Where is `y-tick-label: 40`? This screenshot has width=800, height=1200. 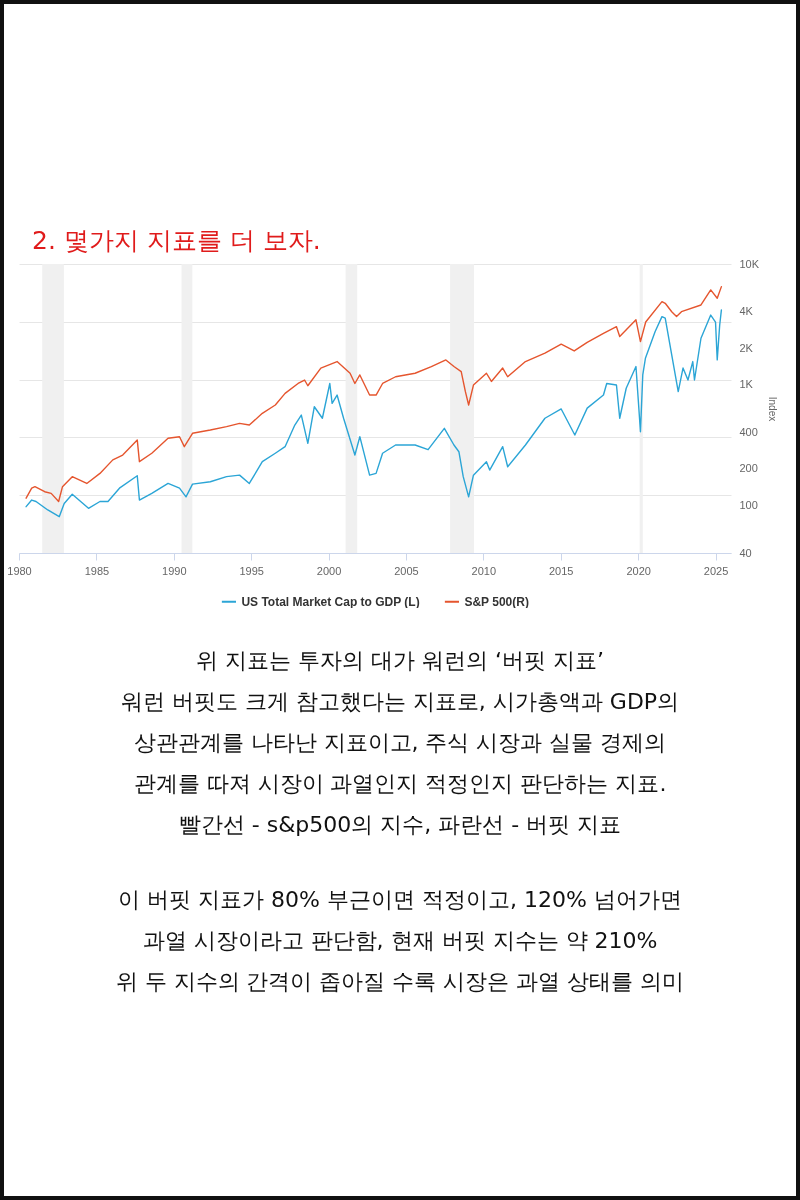 y-tick-label: 40 is located at coordinates (745, 552).